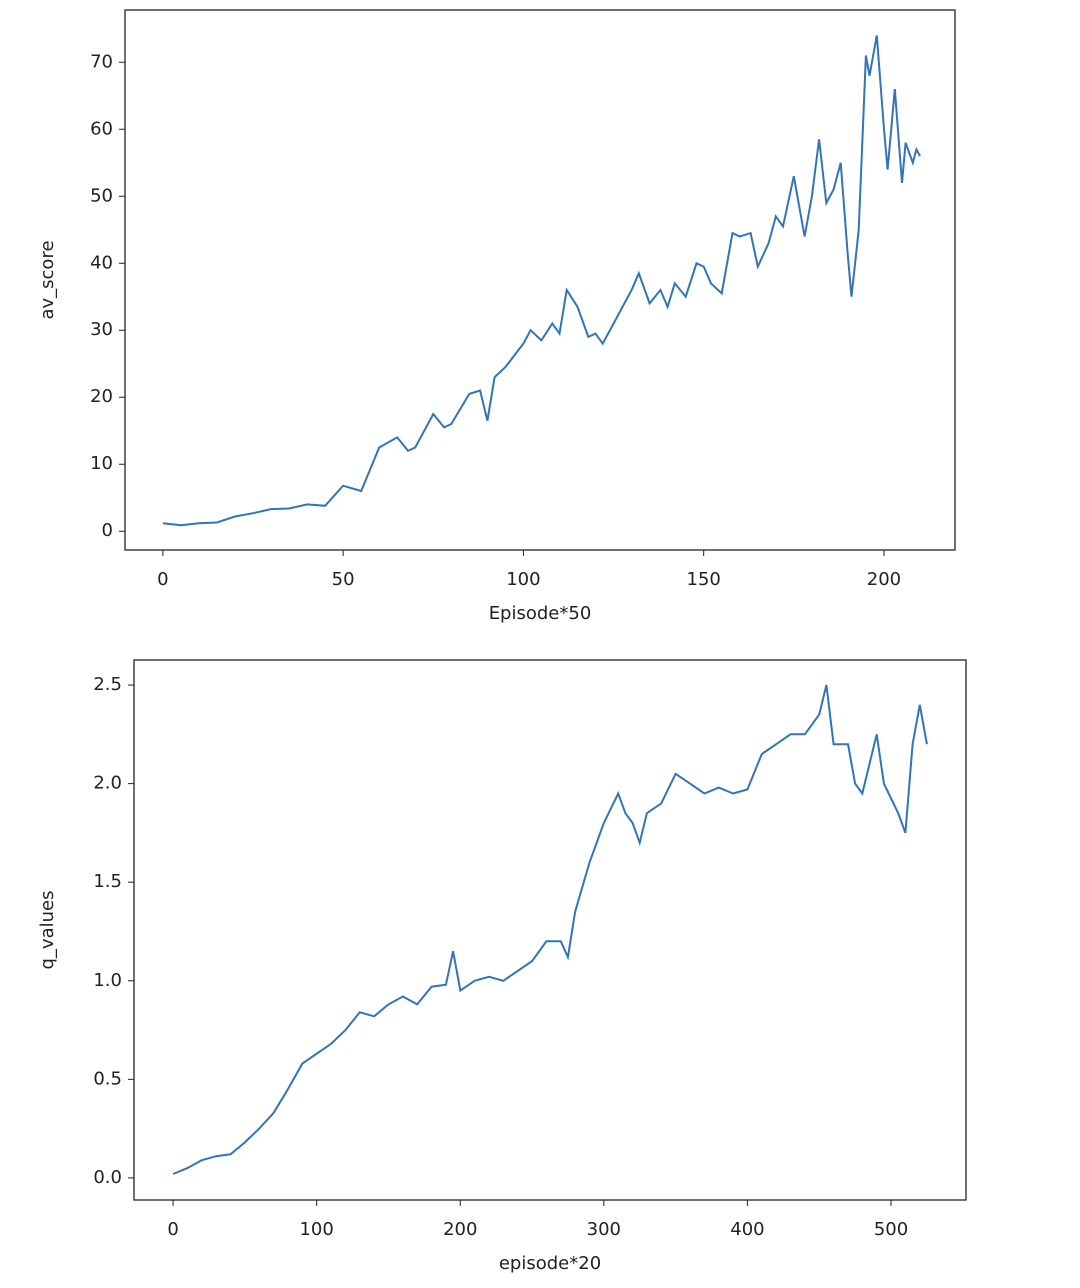 This screenshot has width=1080, height=1288. I want to click on y-tick-label: 2.0, so click(107, 783).